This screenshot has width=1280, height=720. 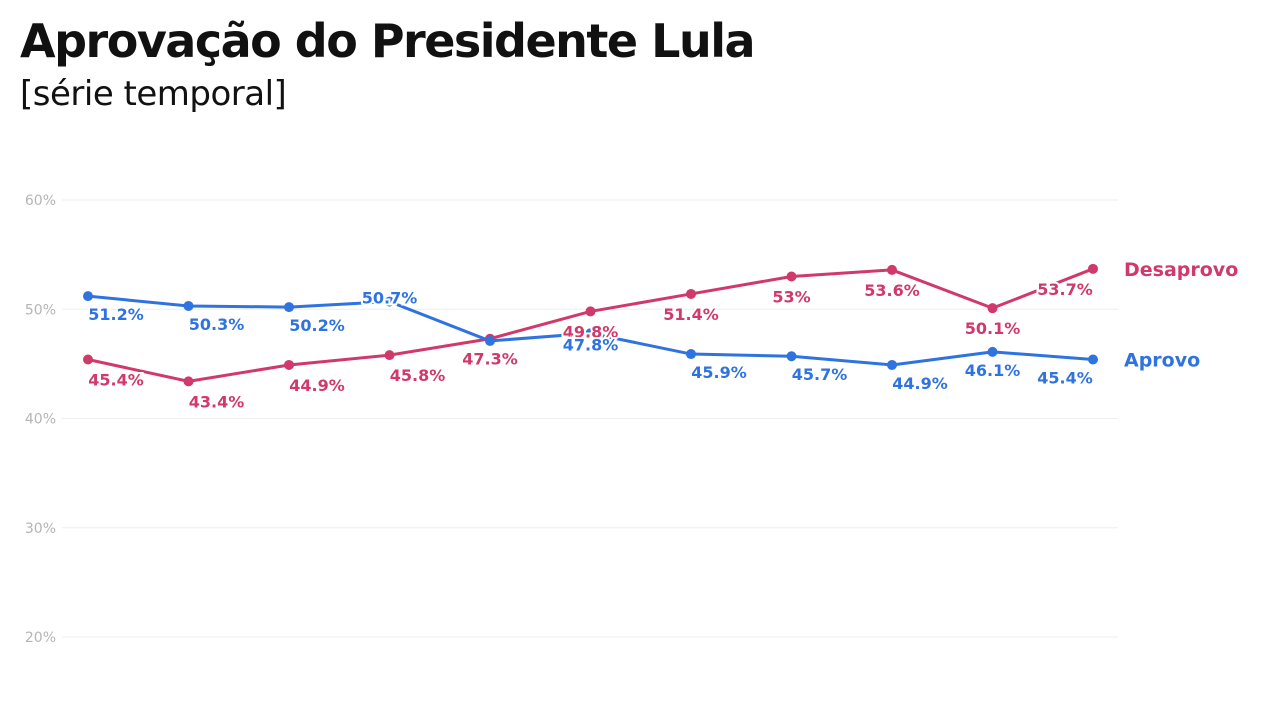 I want to click on y-tick-label-50: 50%, so click(x=40, y=310).